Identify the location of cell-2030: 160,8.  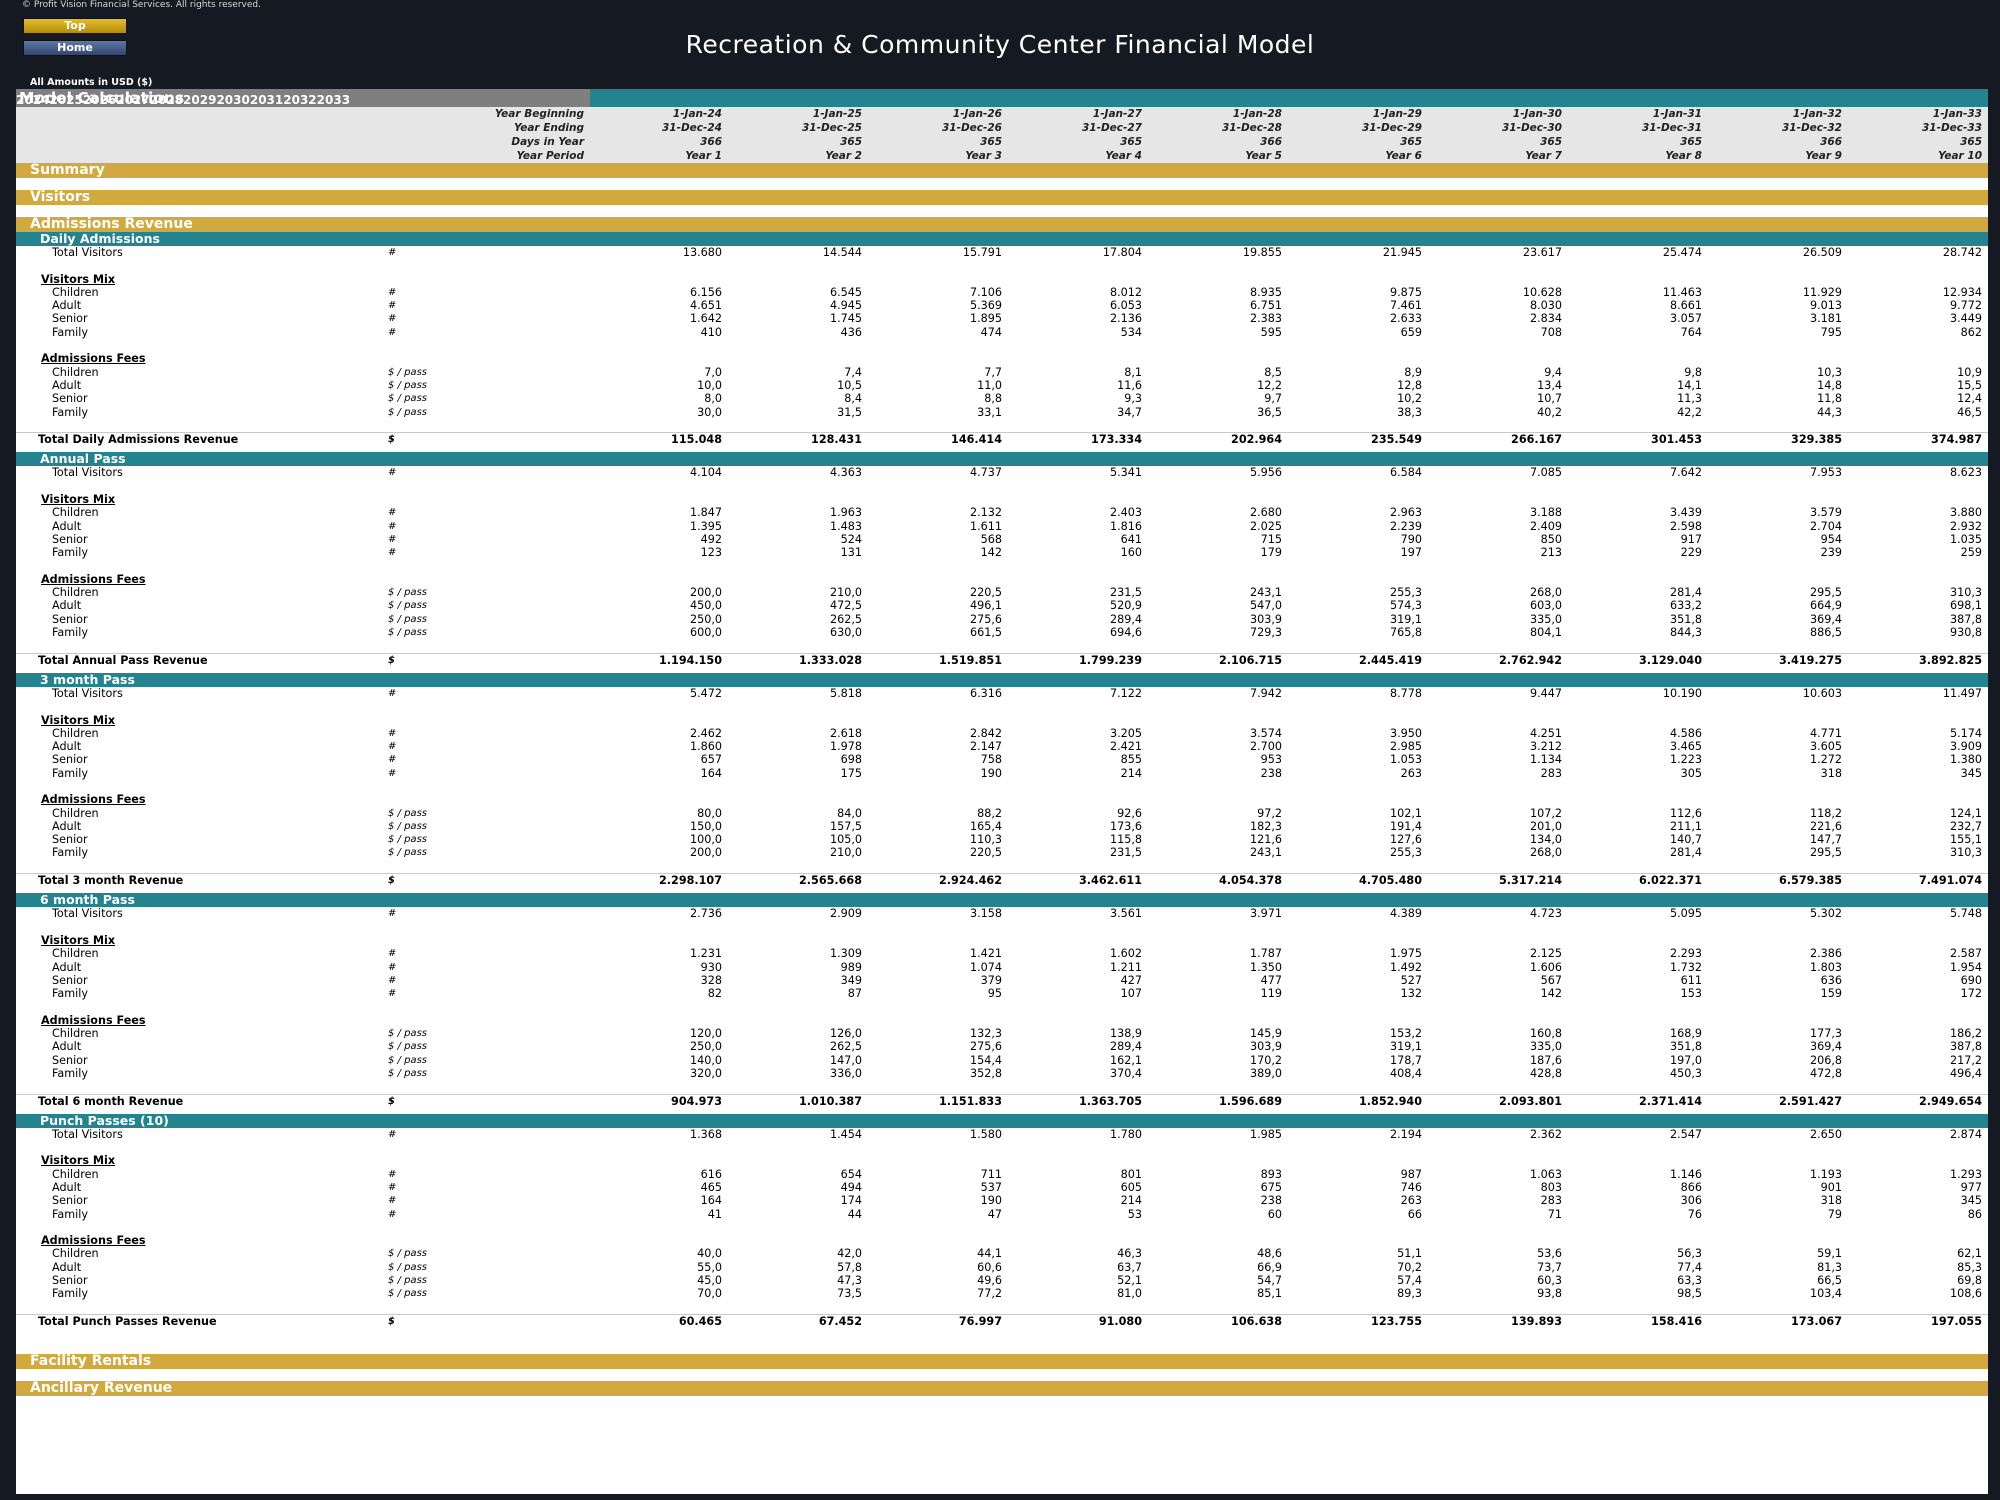
(1545, 1034).